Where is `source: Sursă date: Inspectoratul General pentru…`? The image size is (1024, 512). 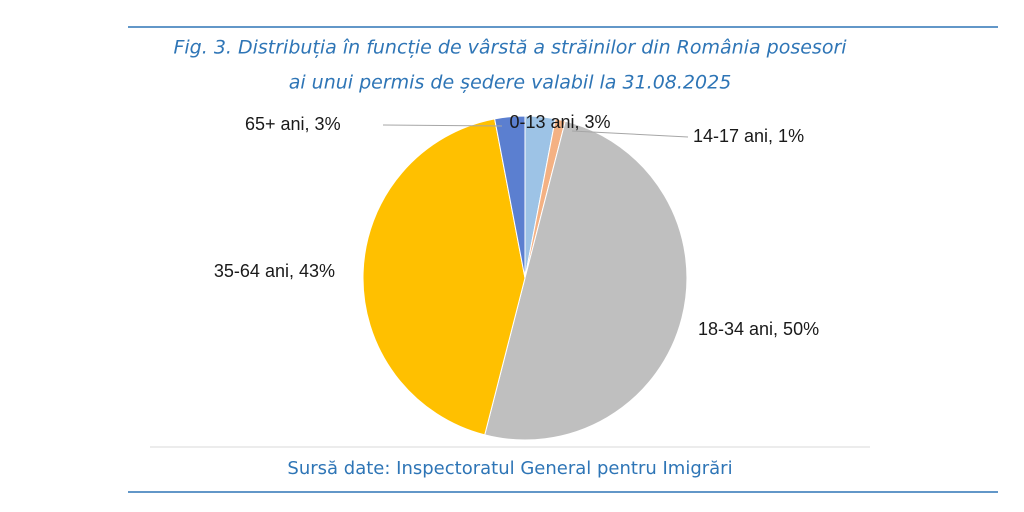 source: Sursă date: Inspectoratul General pentru… is located at coordinates (509, 468).